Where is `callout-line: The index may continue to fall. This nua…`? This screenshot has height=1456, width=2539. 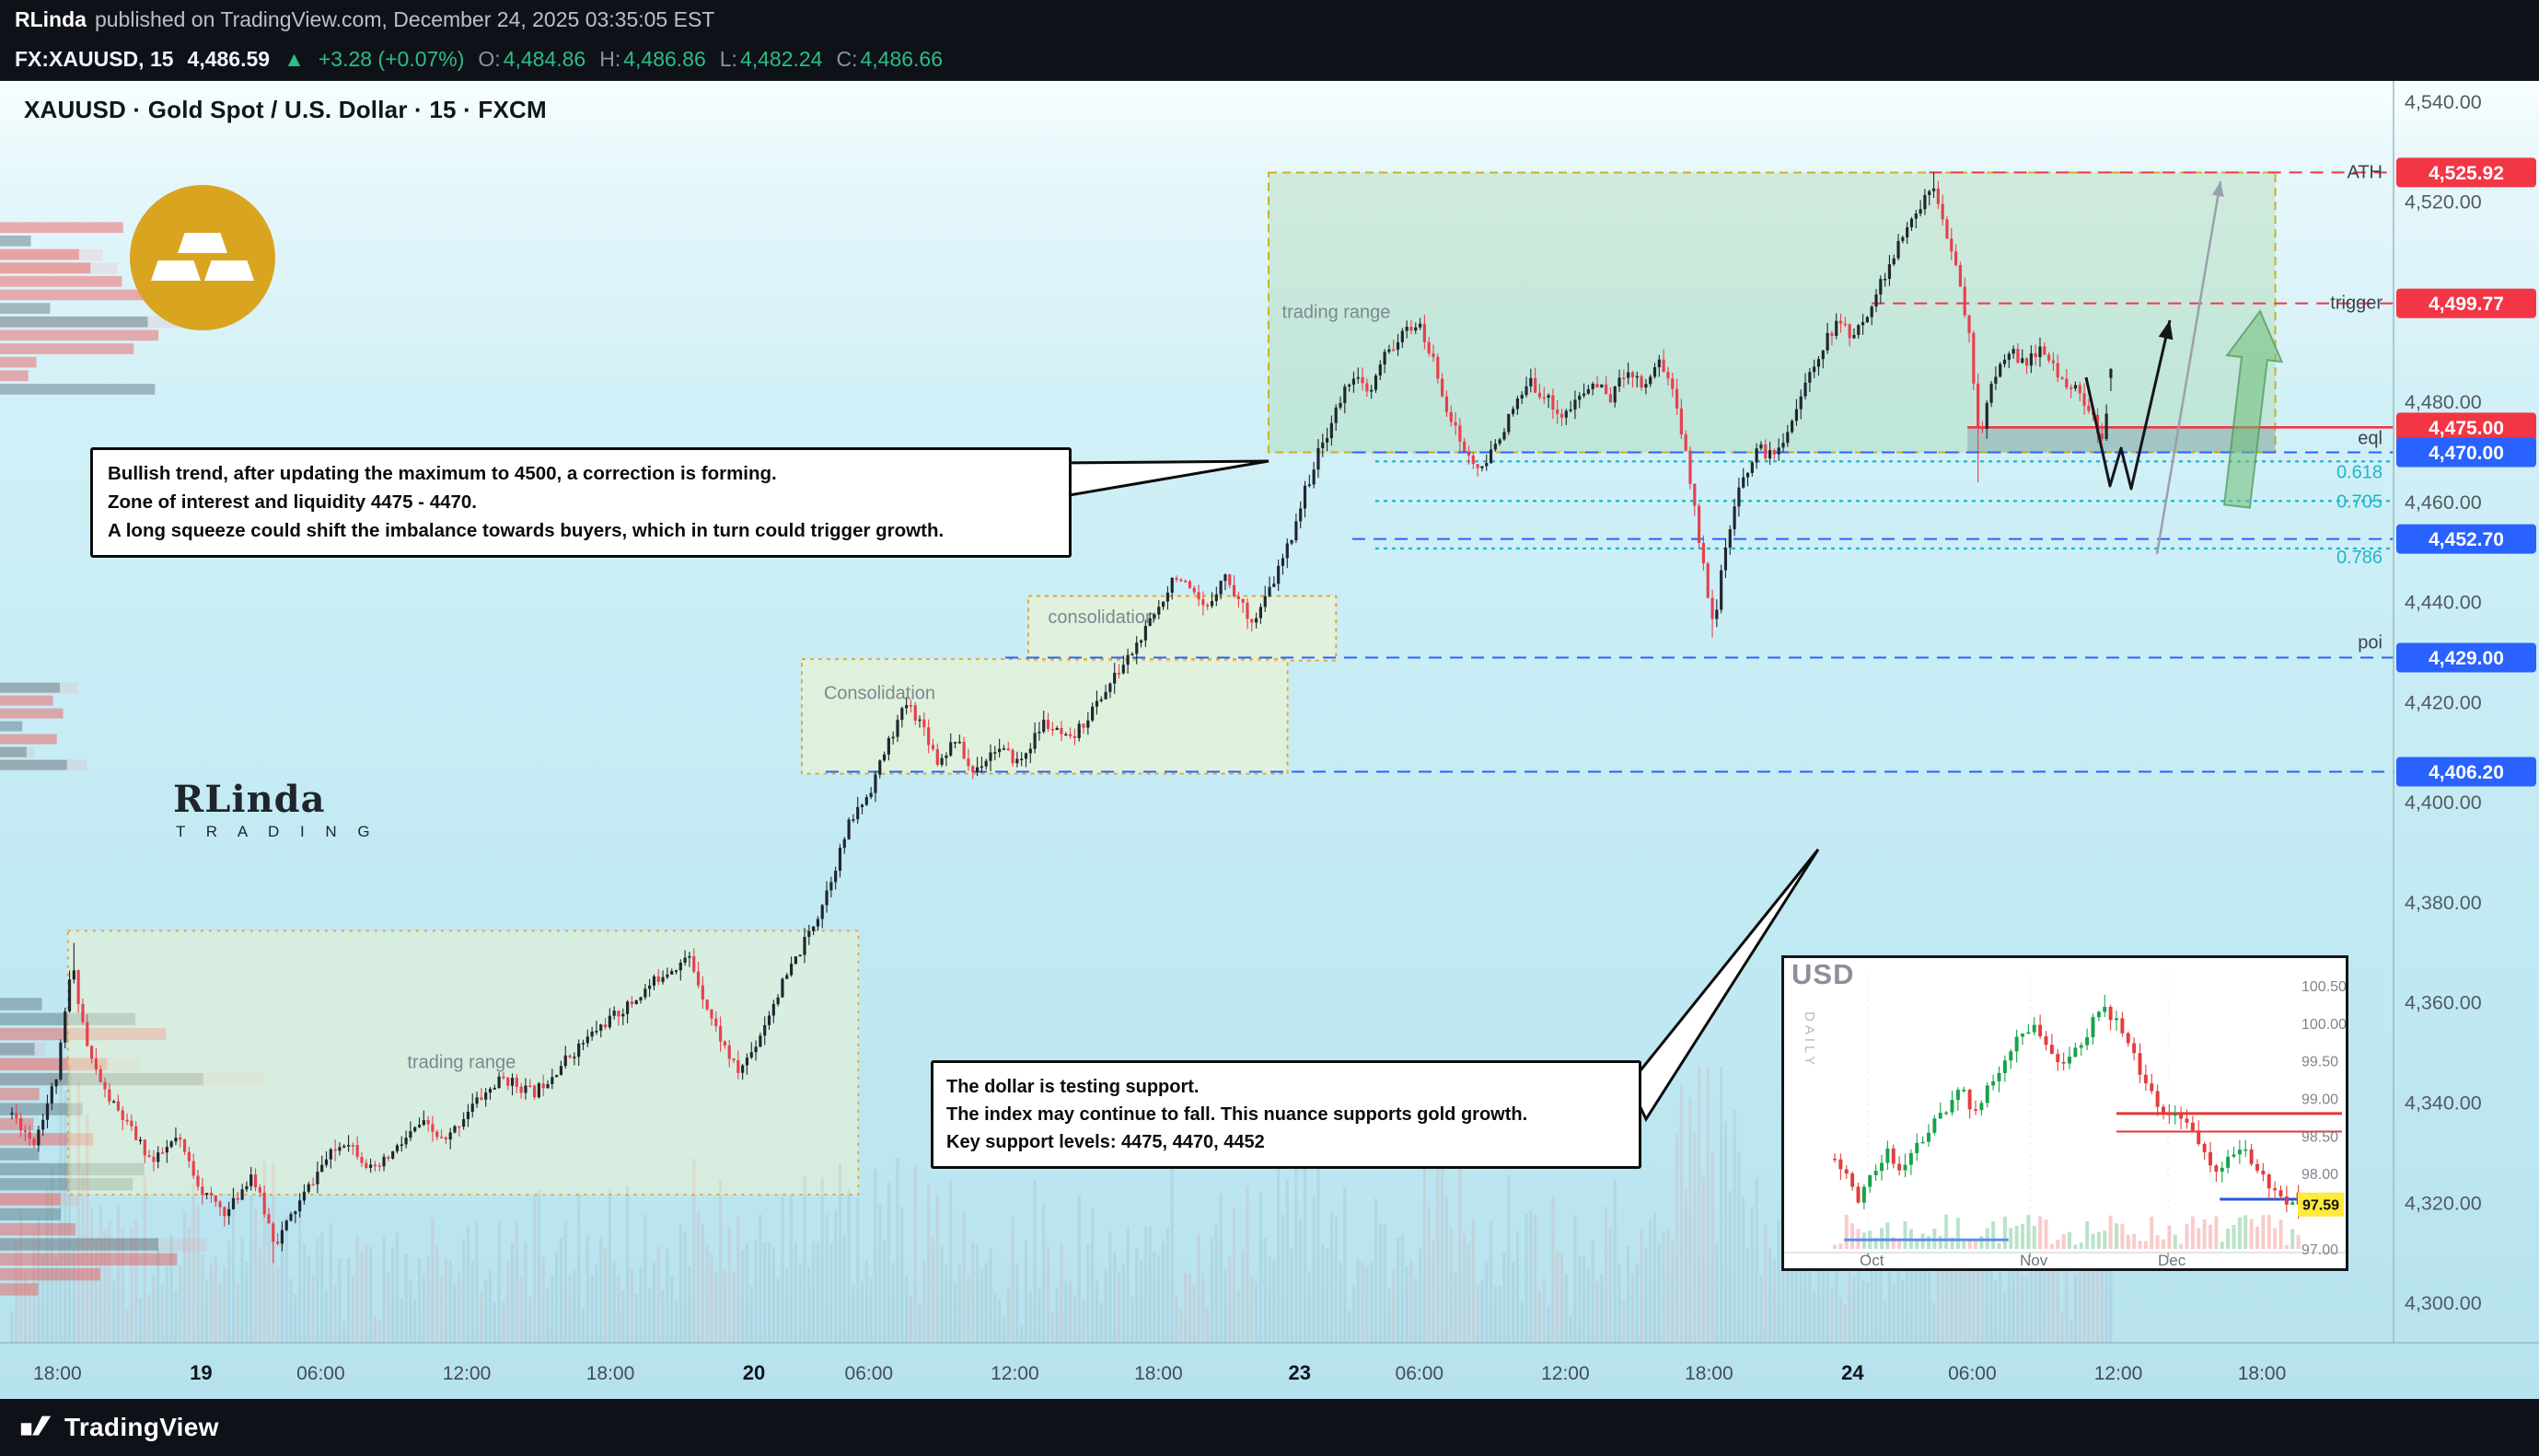 callout-line: The index may continue to fall. This nua… is located at coordinates (1237, 1114).